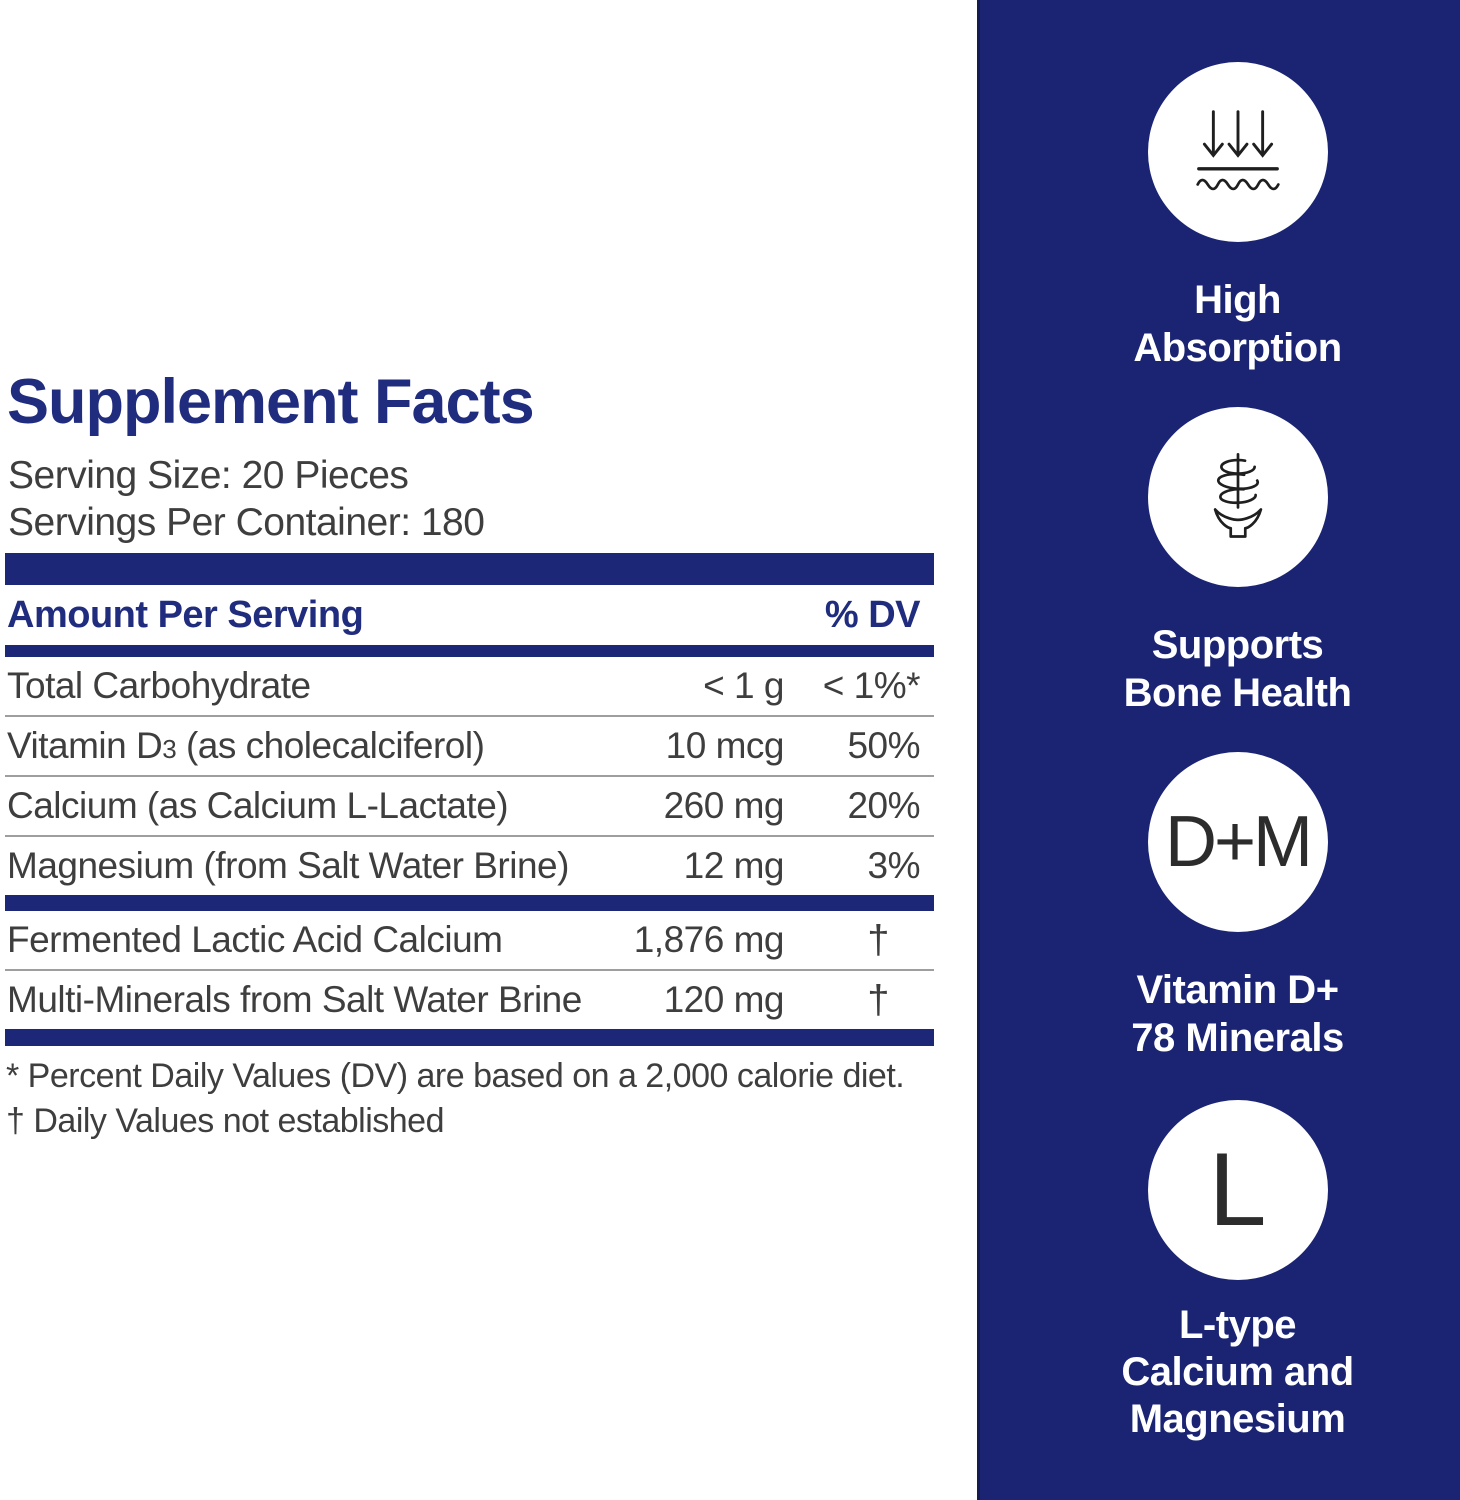 The image size is (1460, 1500). I want to click on feature-label-line: 78 Minerals, so click(1237, 1038).